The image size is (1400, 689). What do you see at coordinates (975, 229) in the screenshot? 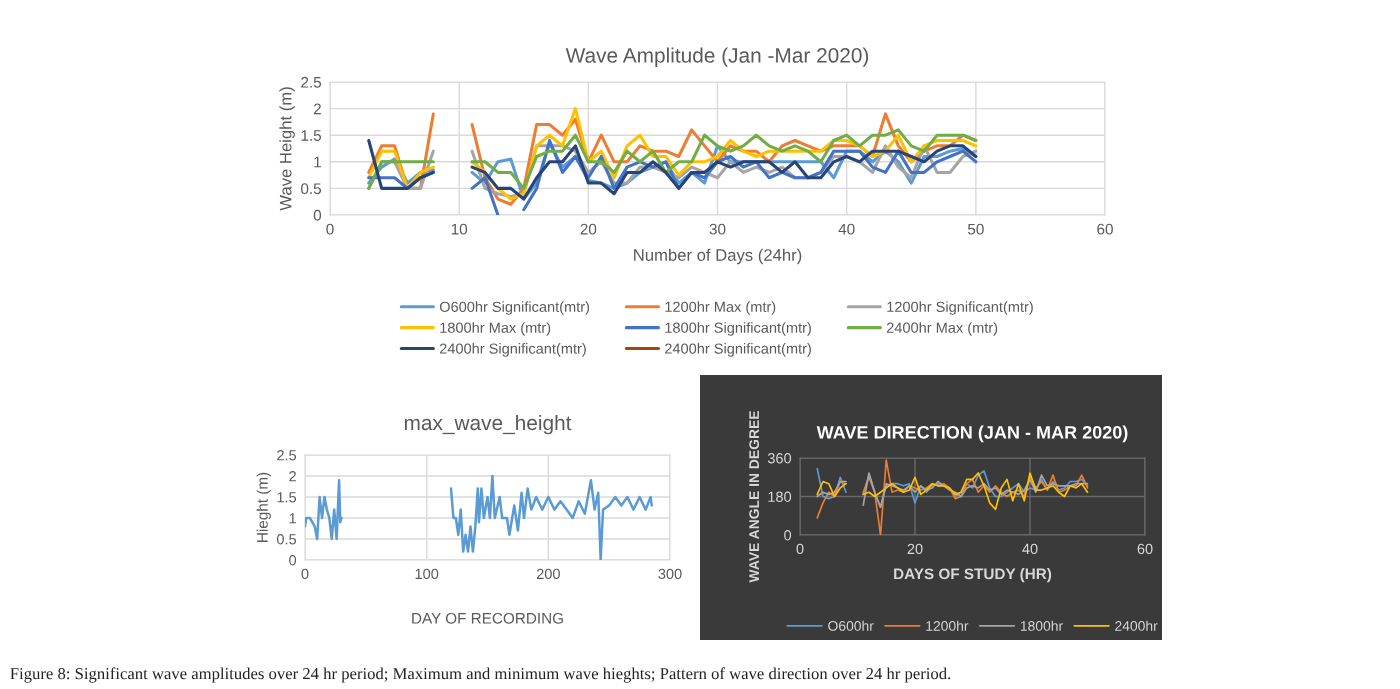
I see `x-tick-label: 50` at bounding box center [975, 229].